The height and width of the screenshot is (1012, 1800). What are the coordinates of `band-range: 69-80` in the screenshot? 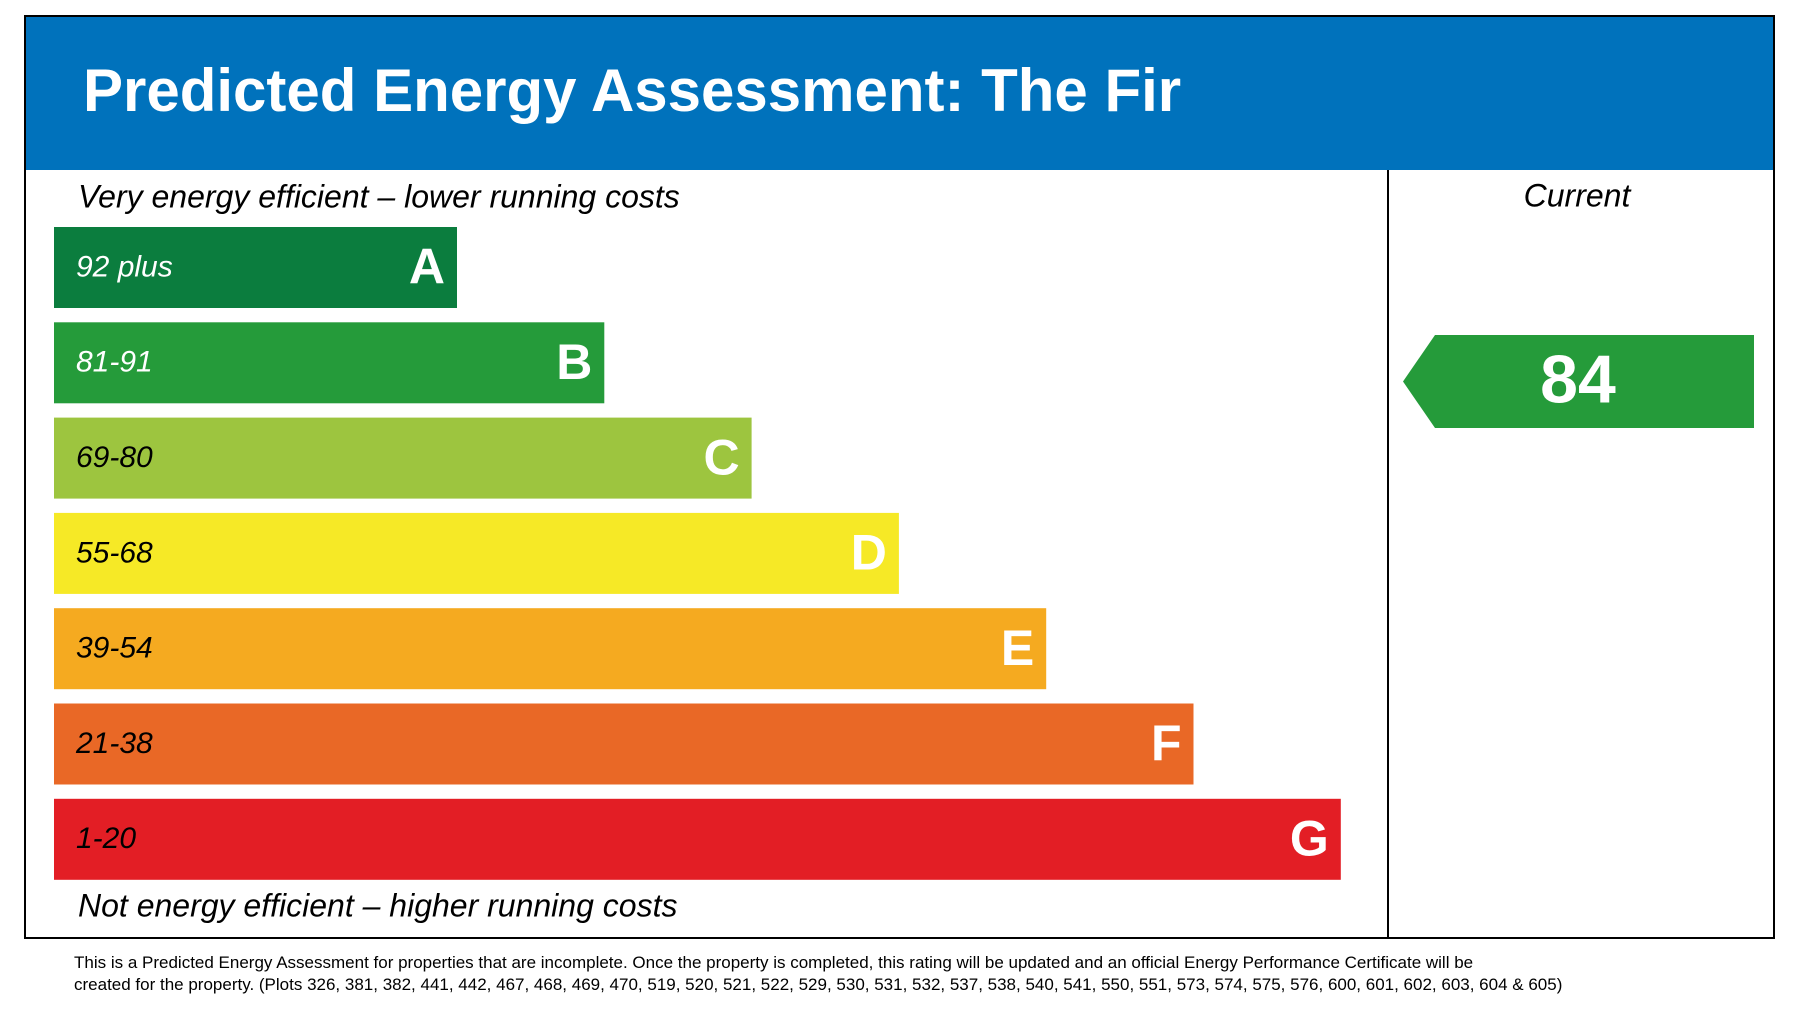 It's located at (114, 457).